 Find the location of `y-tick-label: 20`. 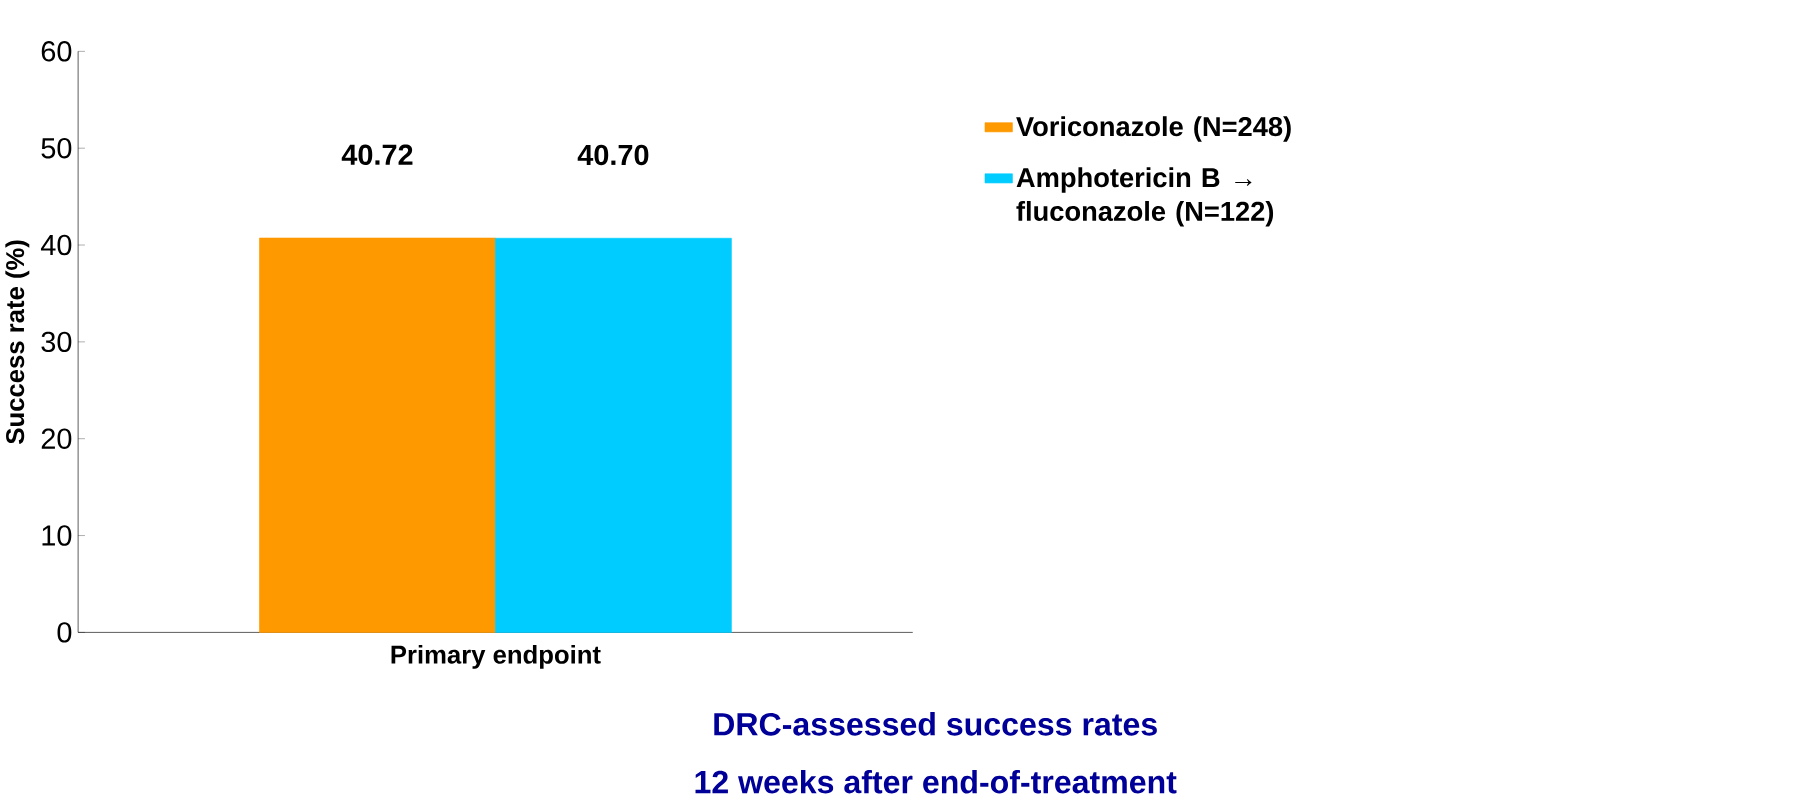

y-tick-label: 20 is located at coordinates (56, 438).